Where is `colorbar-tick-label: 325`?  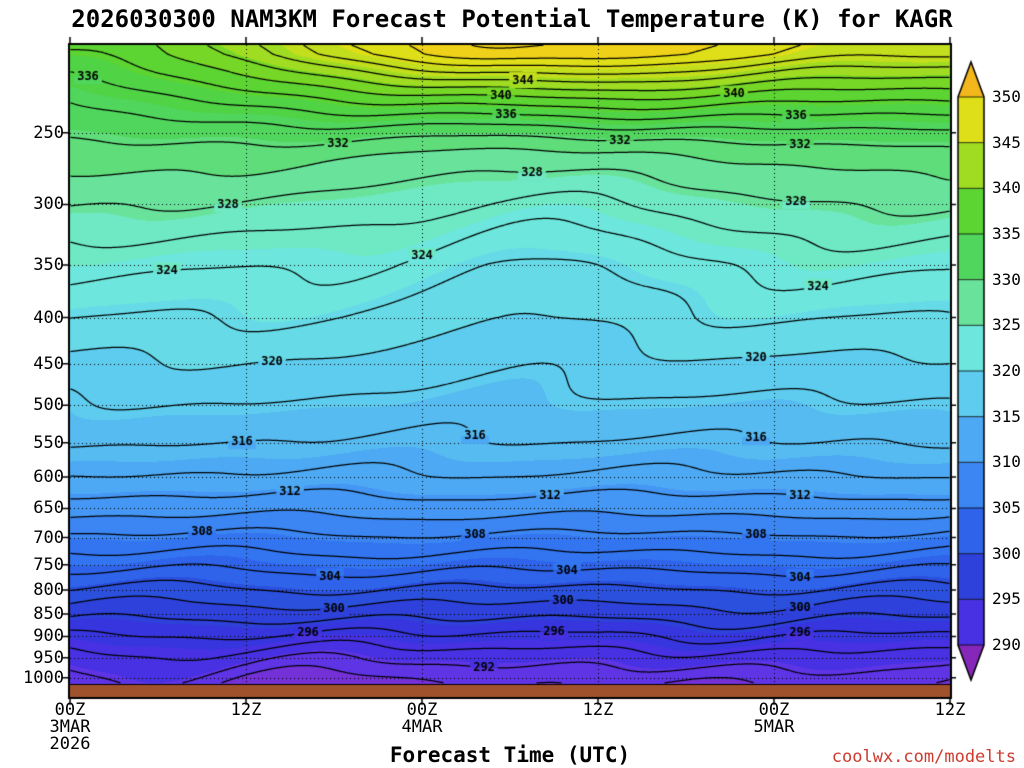 colorbar-tick-label: 325 is located at coordinates (1006, 325).